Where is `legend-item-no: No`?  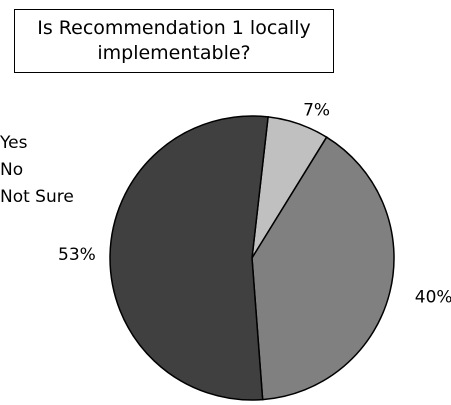
legend-item-no: No is located at coordinates (12, 170).